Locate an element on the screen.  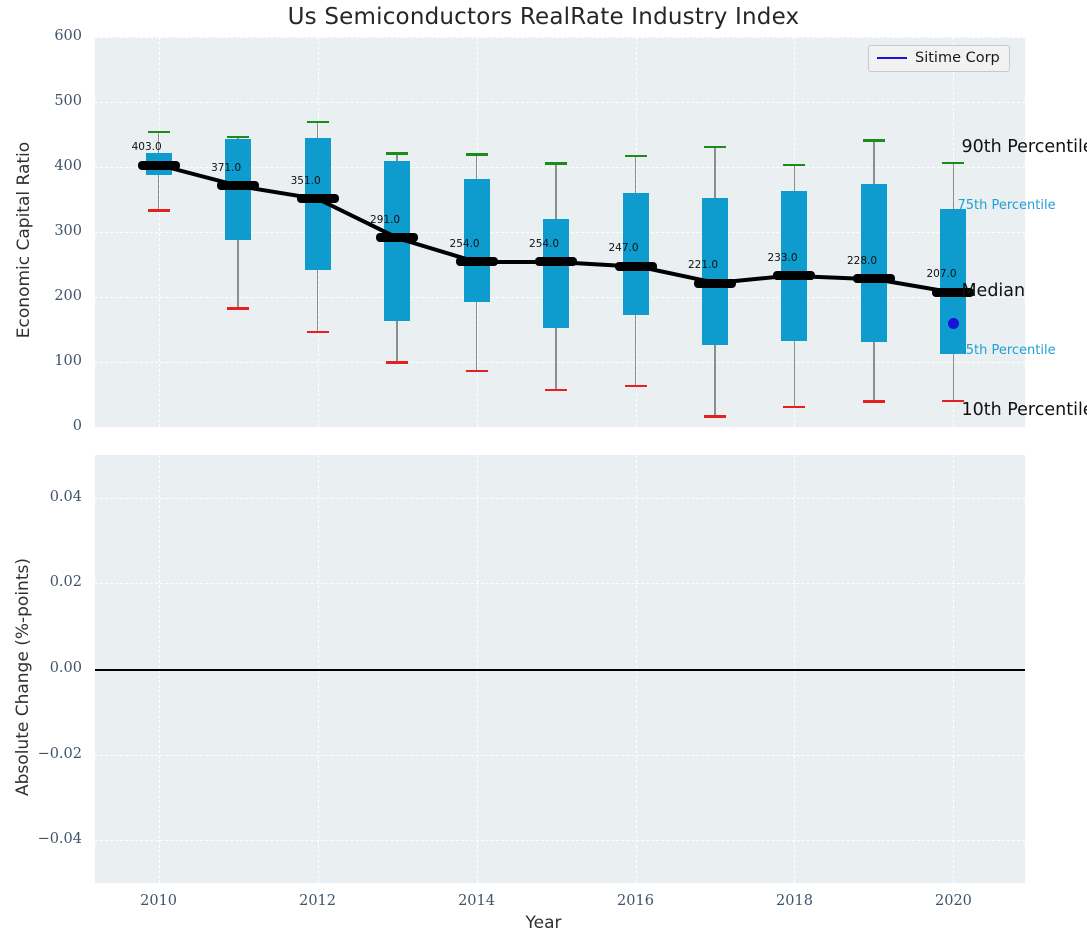
annotation-10th-percentile: 10th Percentile is located at coordinates (1024, 410).